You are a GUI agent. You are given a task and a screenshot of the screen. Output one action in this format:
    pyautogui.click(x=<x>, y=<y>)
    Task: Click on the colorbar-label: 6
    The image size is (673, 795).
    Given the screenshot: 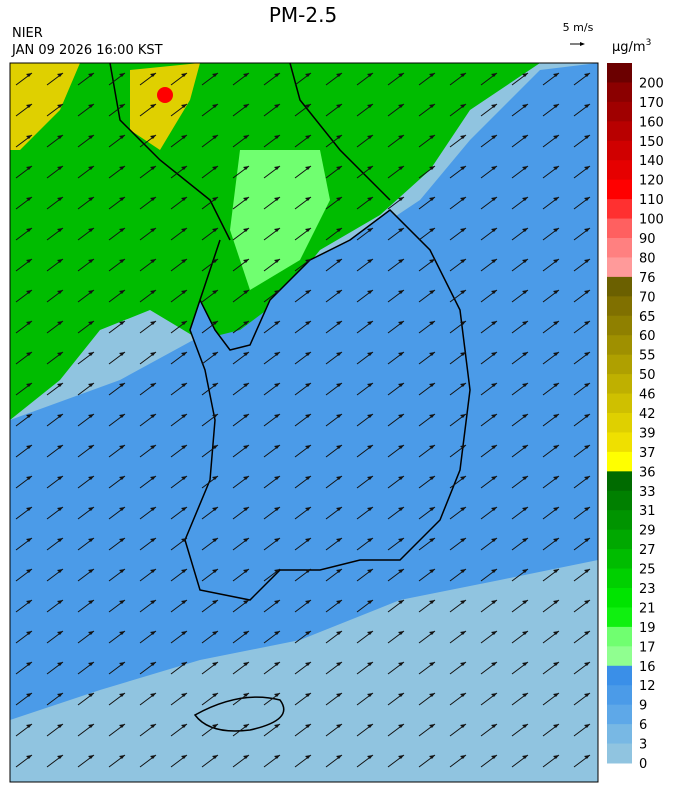 What is the action you would take?
    pyautogui.click(x=643, y=725)
    